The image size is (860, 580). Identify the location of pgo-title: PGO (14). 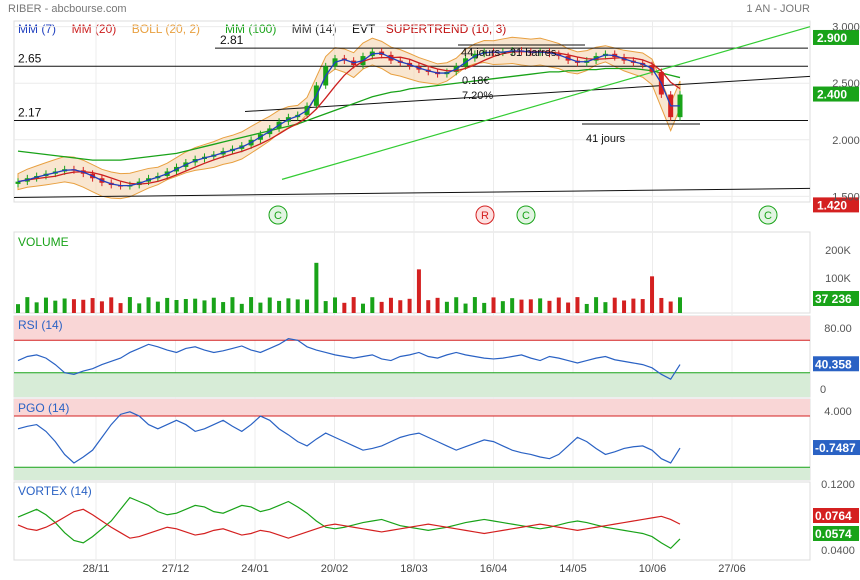
(43, 408).